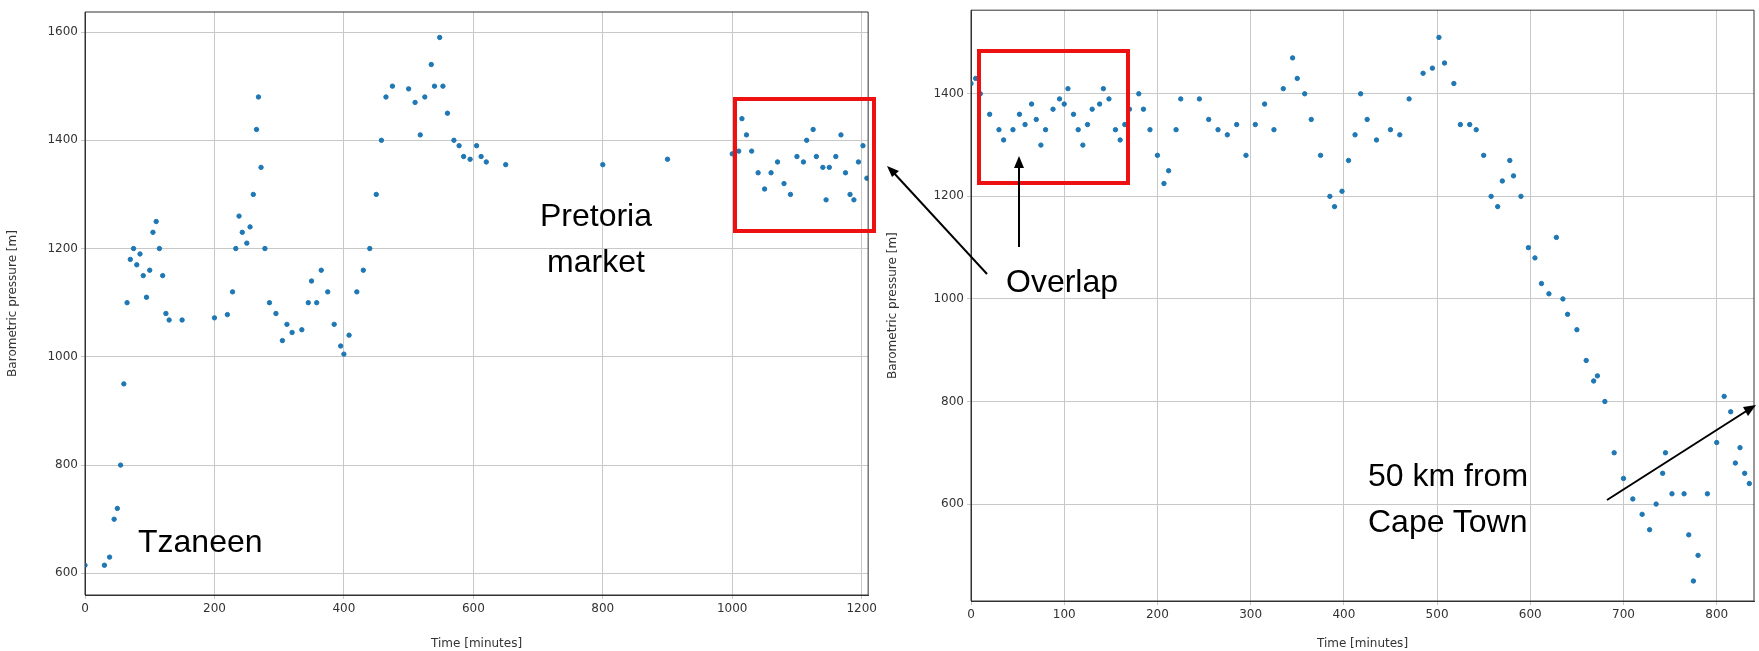 The image size is (1759, 651). I want to click on x-tick-label: 500, so click(1437, 614).